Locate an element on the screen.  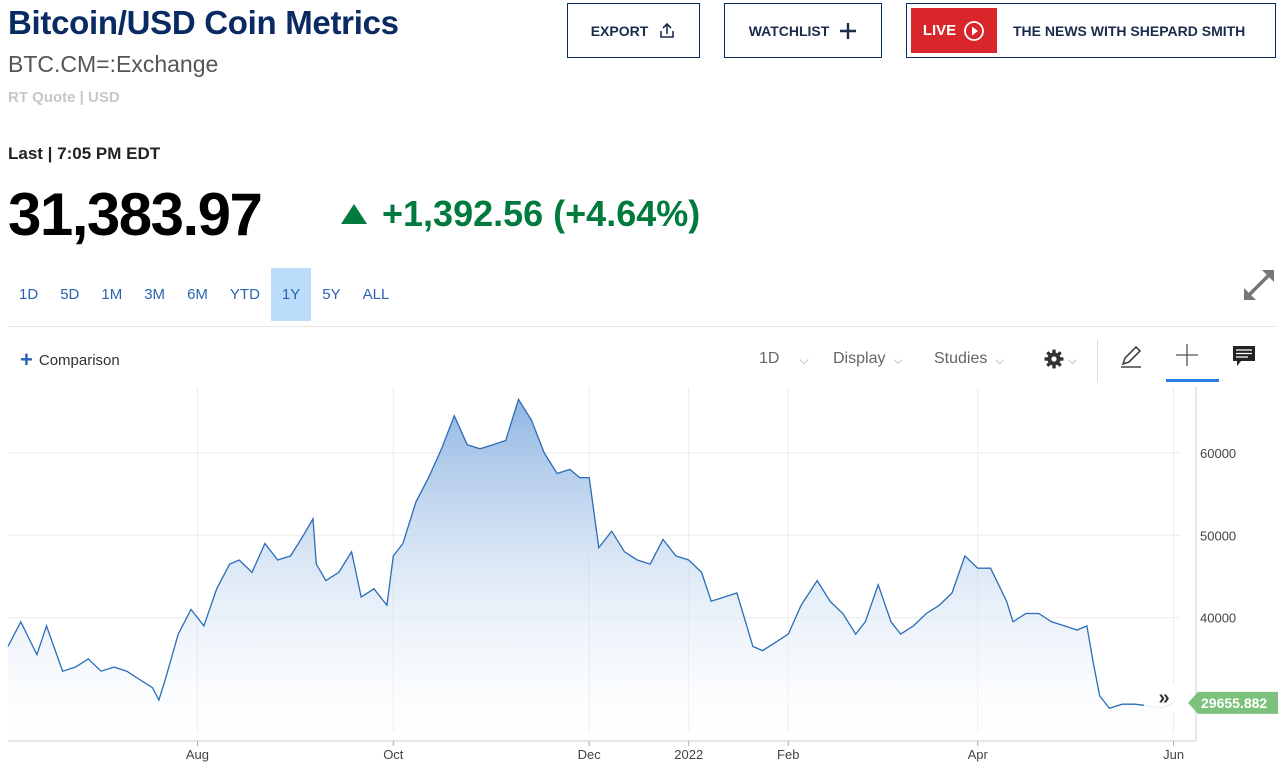
plus-icon is located at coordinates (848, 30).